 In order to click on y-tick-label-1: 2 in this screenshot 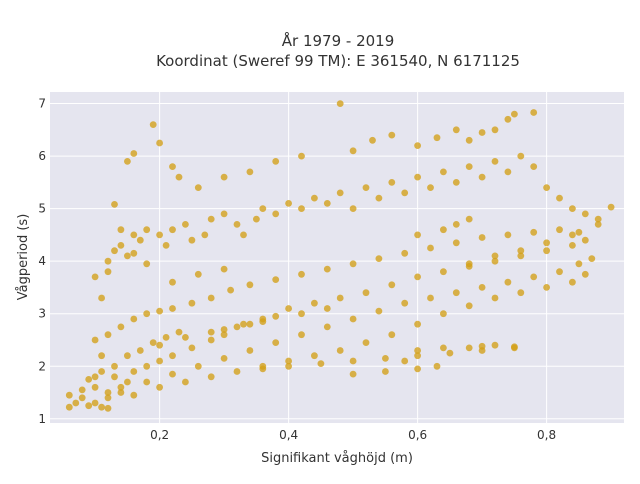, I will do `click(42, 366)`.